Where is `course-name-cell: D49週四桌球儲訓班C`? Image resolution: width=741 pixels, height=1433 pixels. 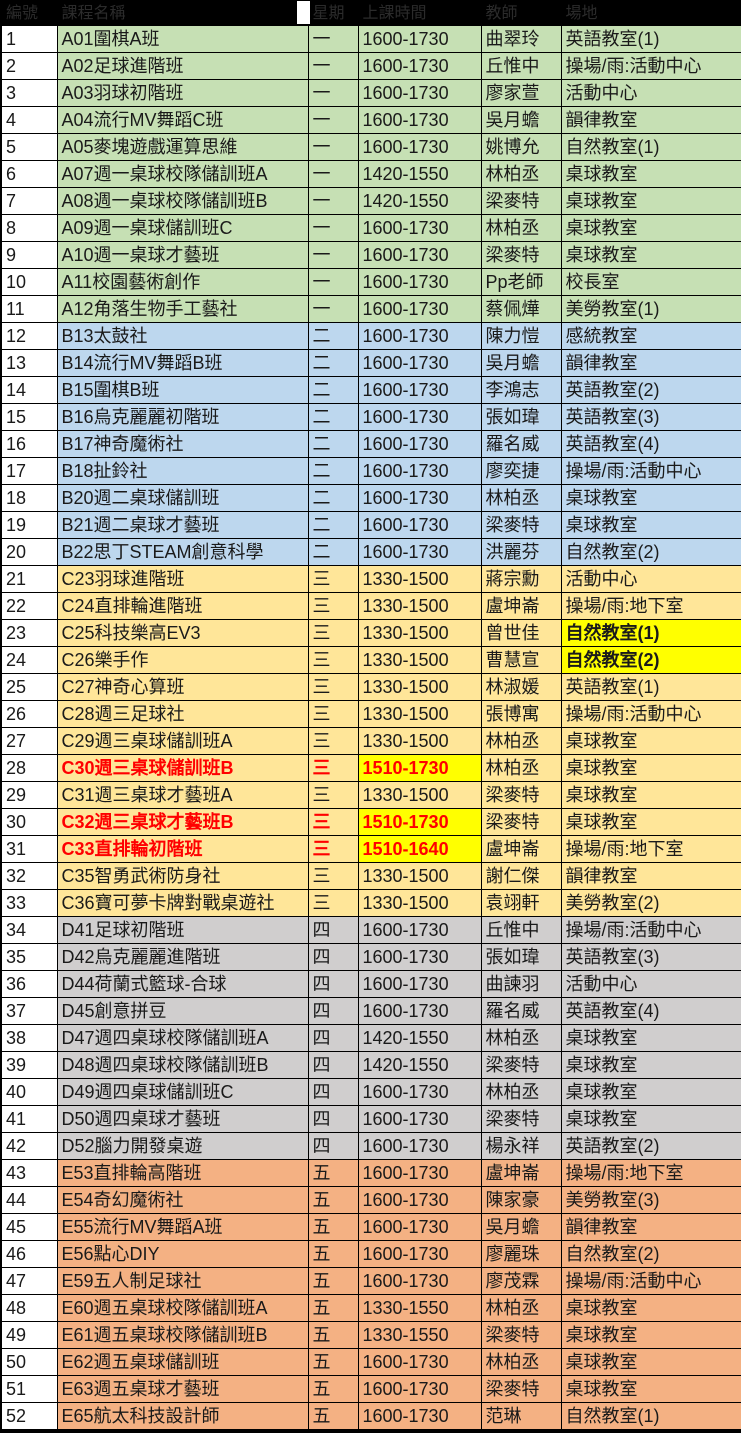
course-name-cell: D49週四桌球儲訓班C is located at coordinates (182, 1092).